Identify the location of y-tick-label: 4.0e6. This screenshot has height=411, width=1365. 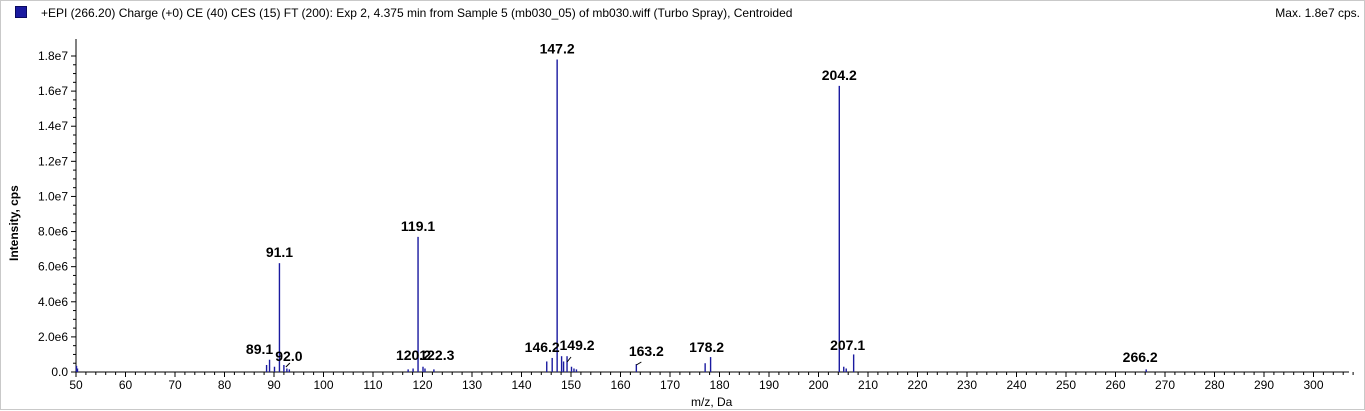
(53, 302).